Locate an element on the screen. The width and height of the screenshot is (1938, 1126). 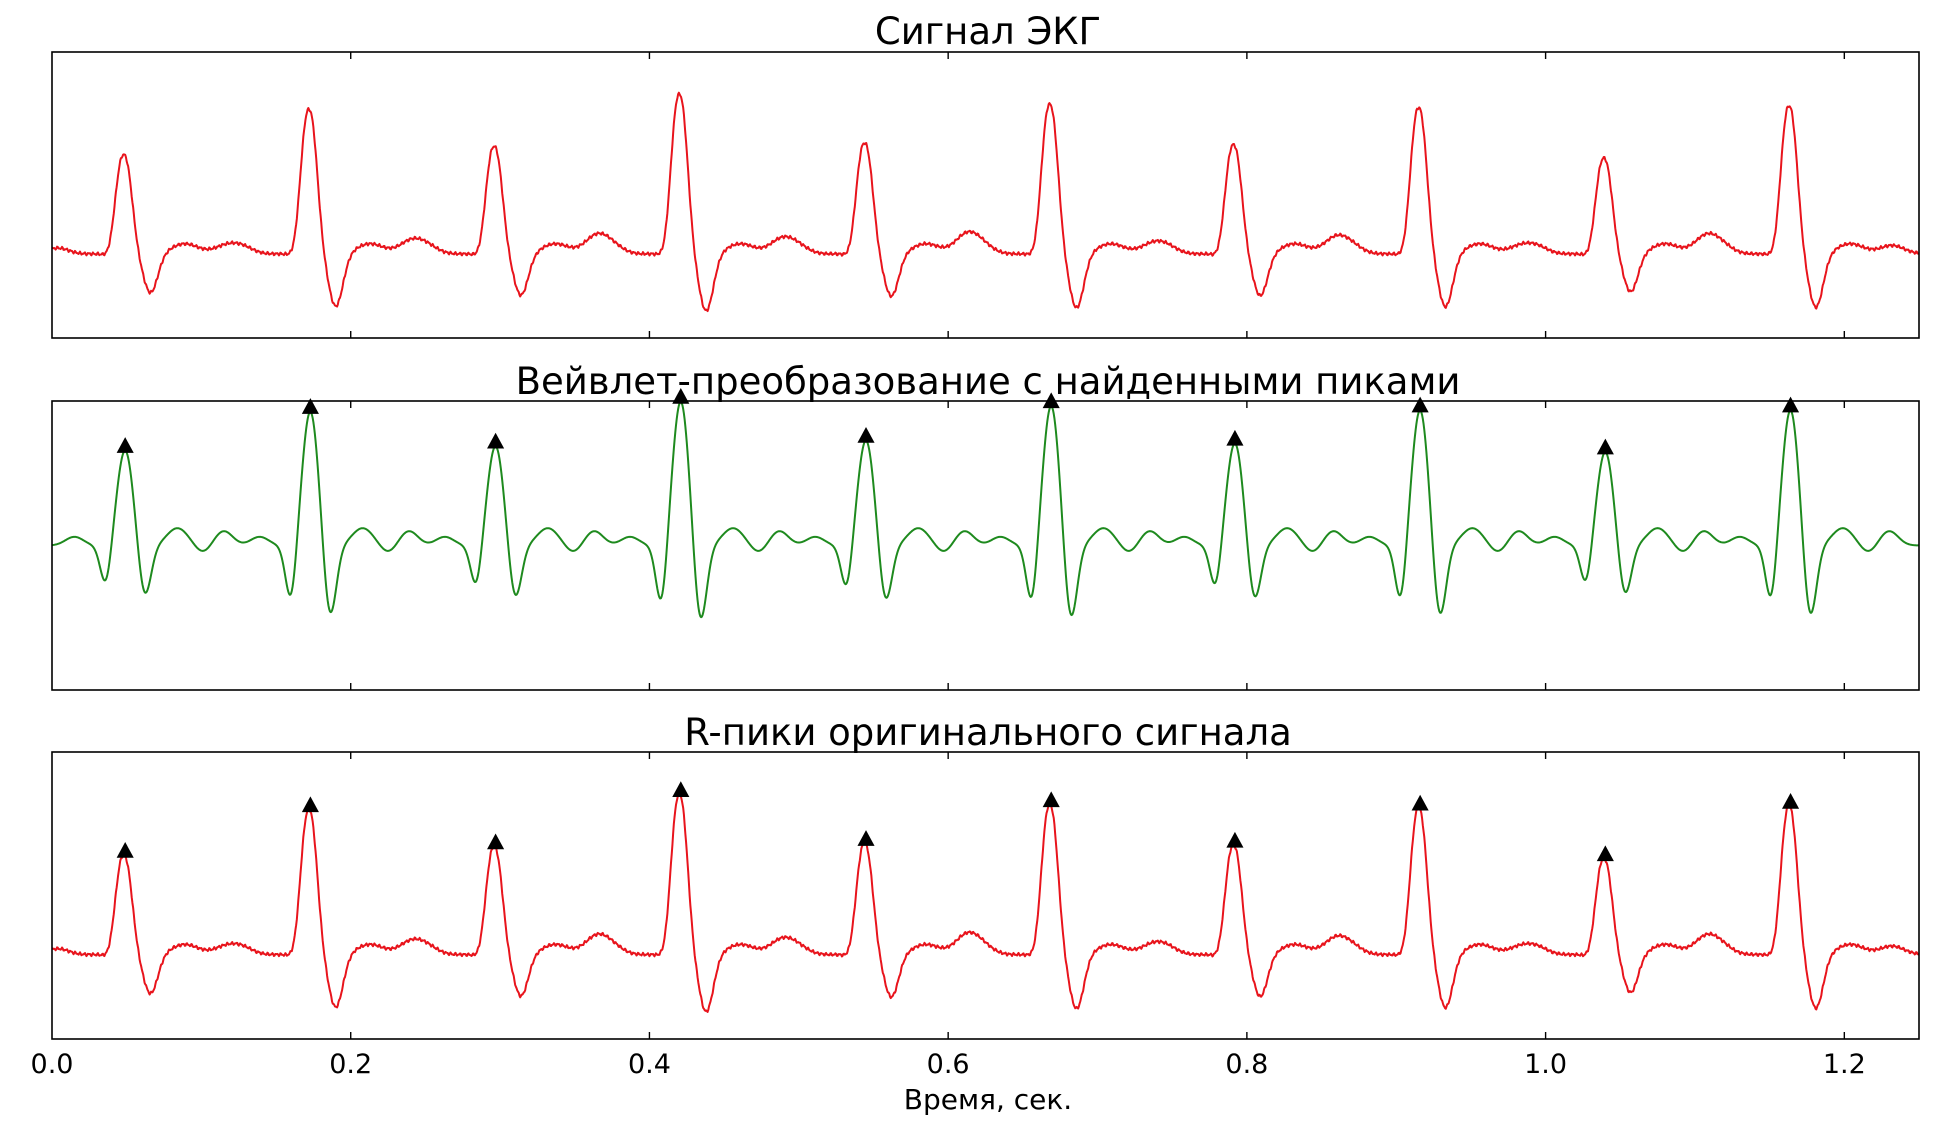
x-tick-label: 0.4 is located at coordinates (649, 1064).